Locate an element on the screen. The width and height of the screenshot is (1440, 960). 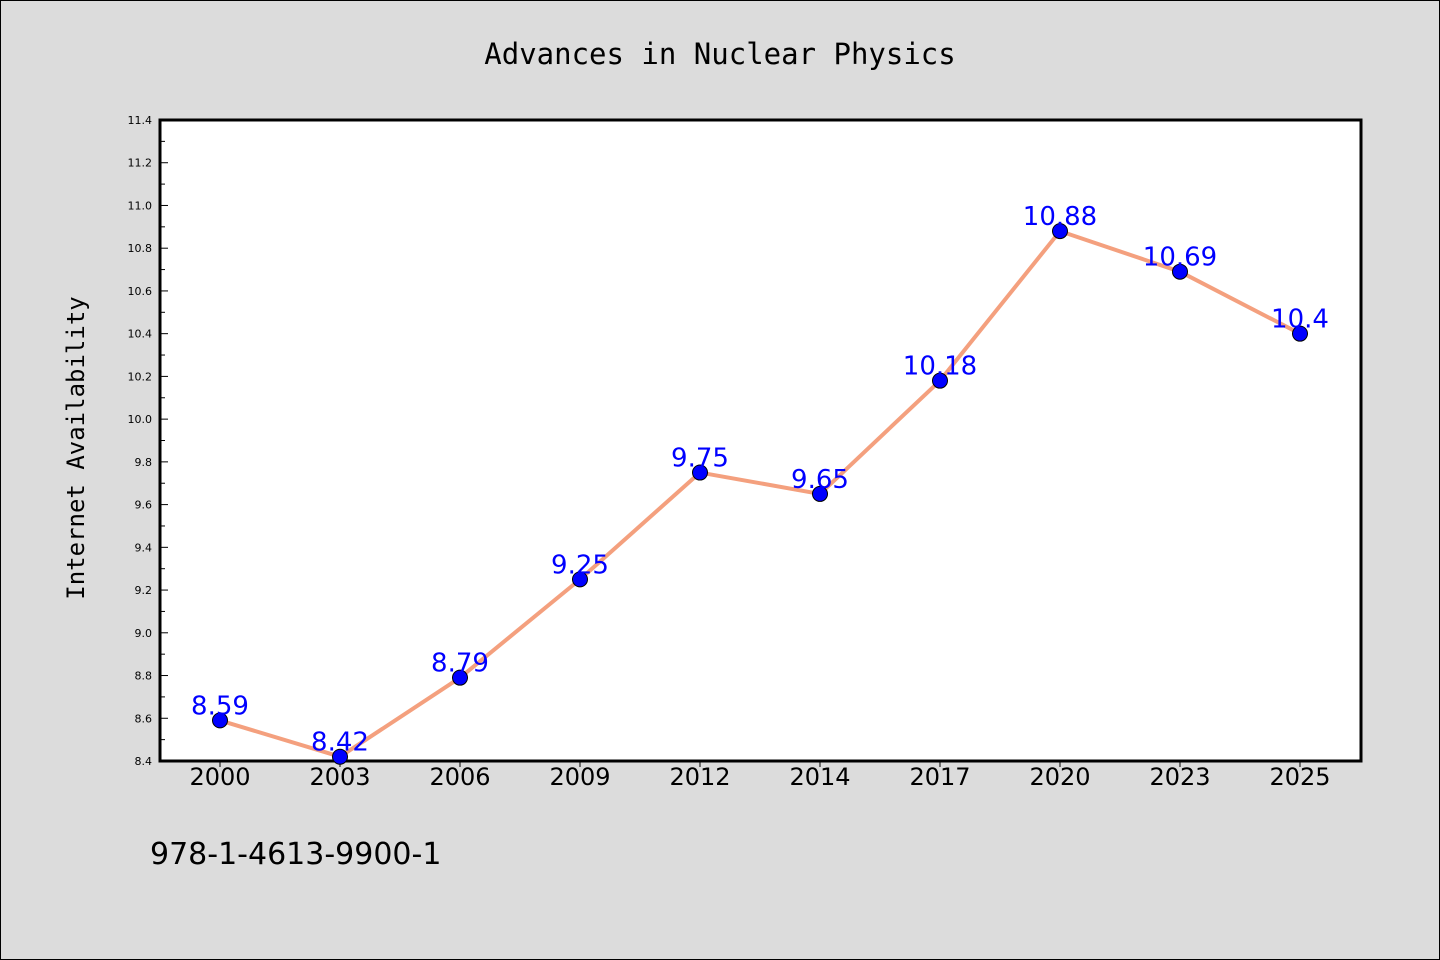
x-tick-label: 2006 is located at coordinates (459, 777).